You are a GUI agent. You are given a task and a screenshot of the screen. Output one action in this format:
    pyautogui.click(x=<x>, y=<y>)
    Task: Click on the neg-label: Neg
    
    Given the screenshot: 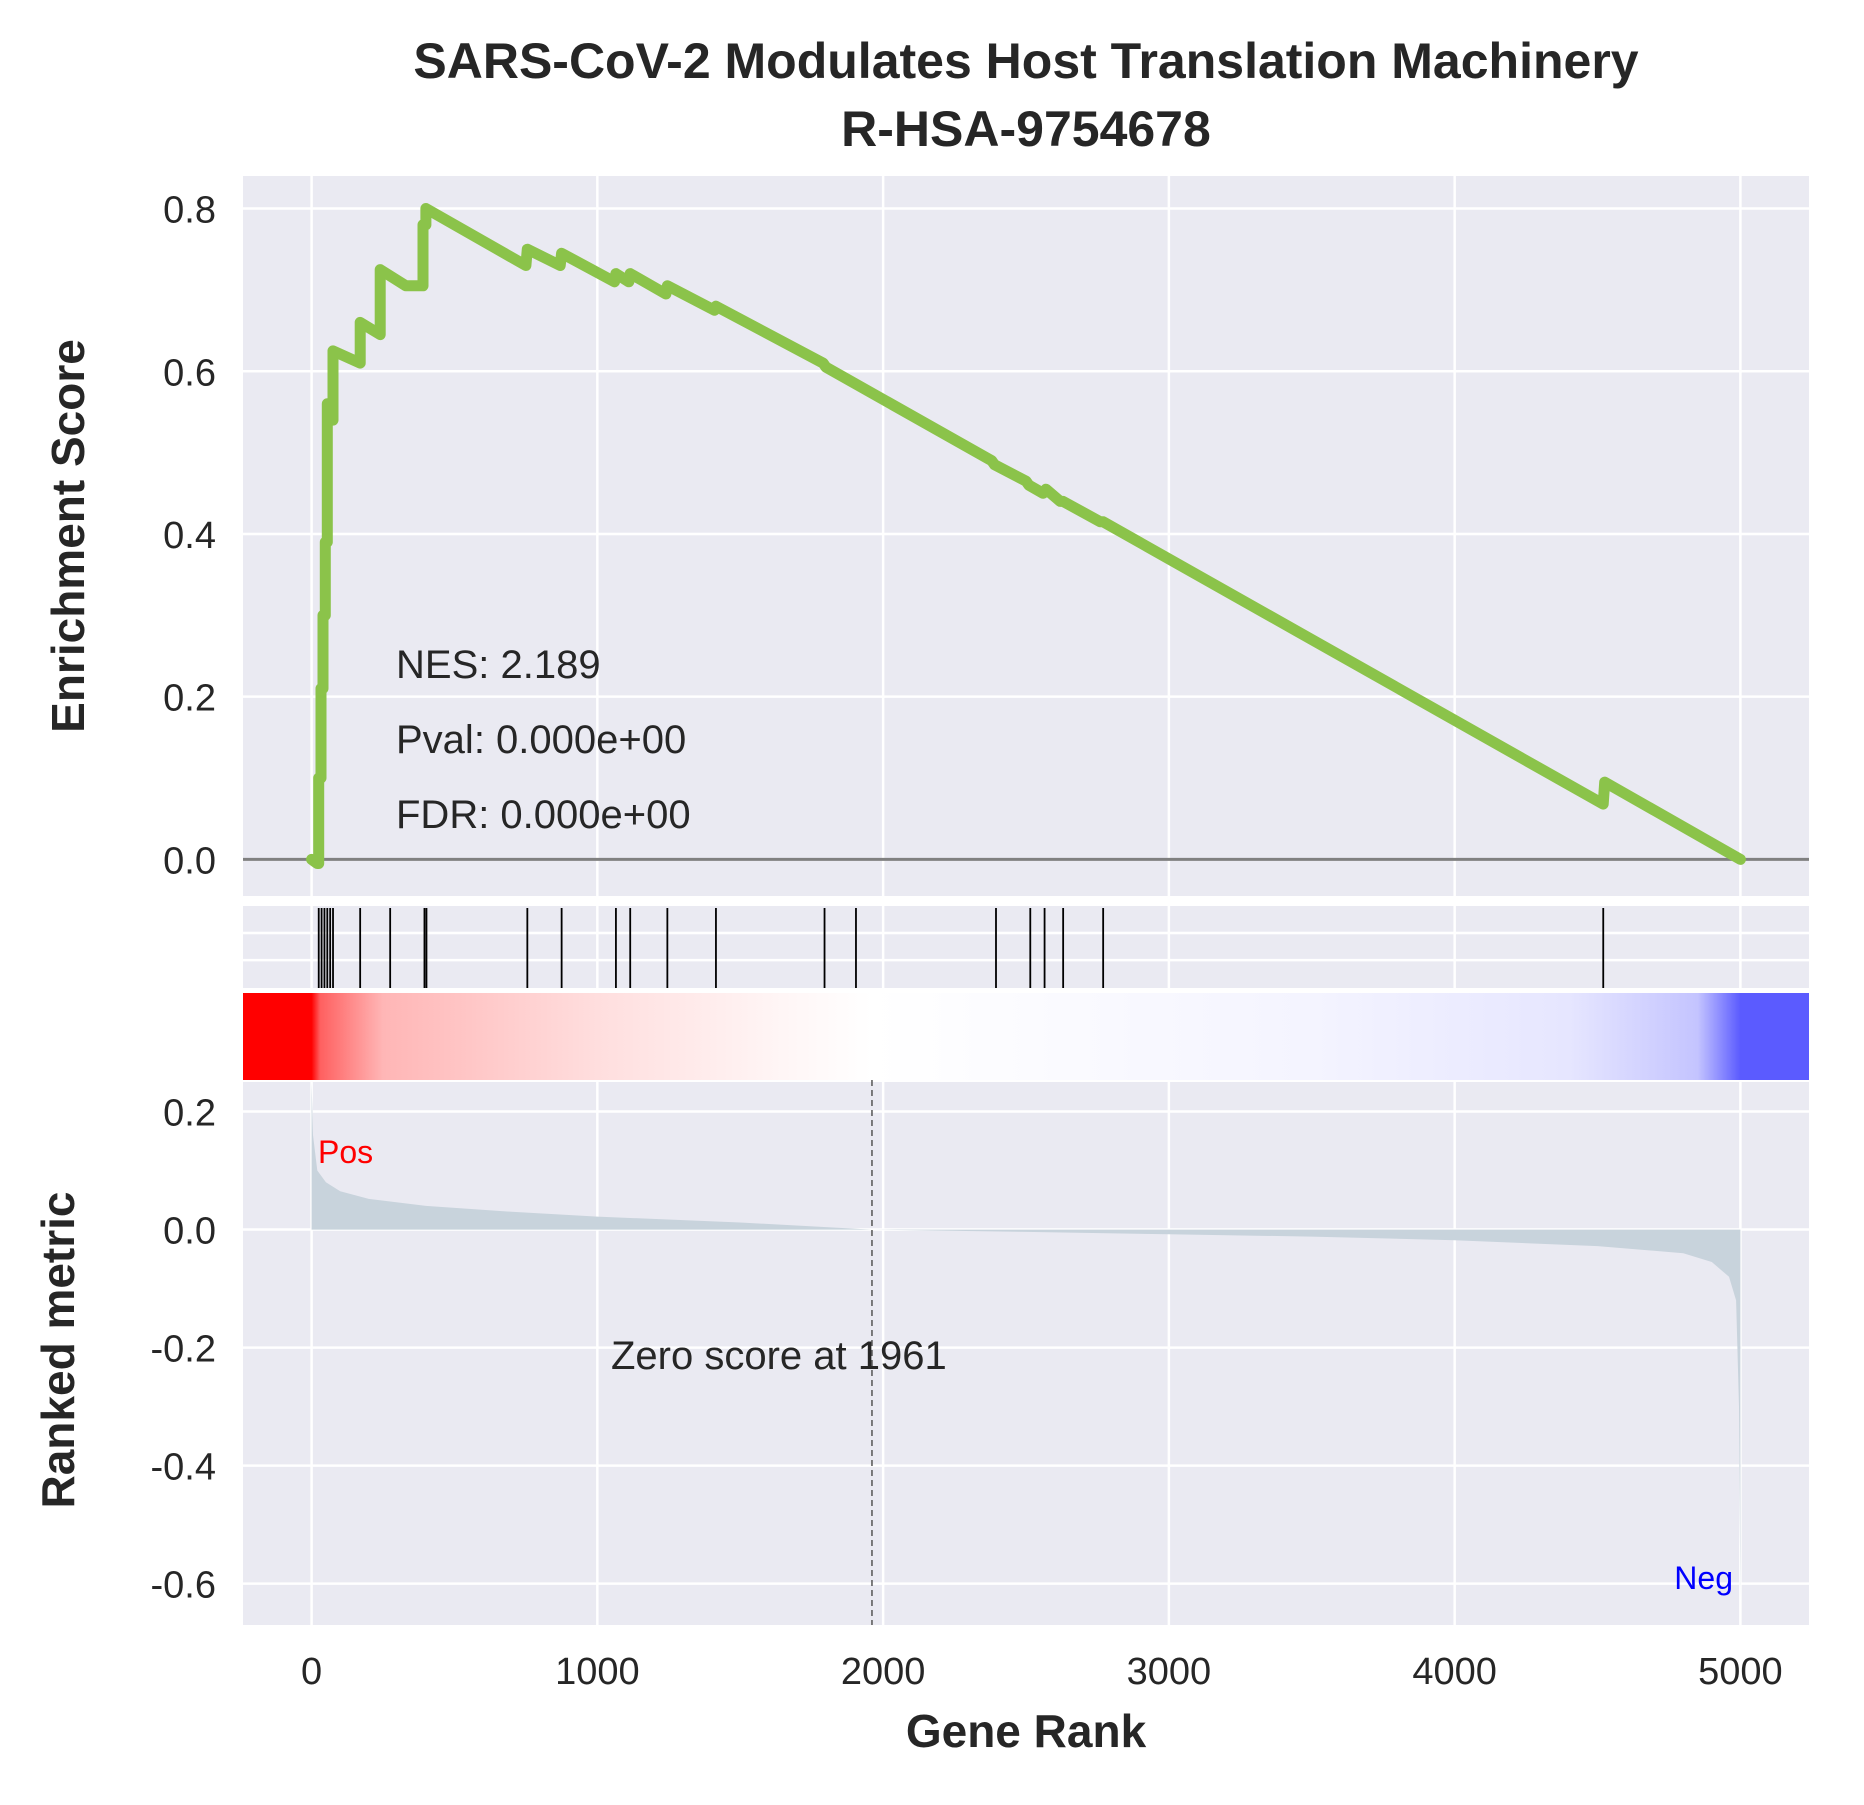 What is the action you would take?
    pyautogui.click(x=1703, y=1578)
    